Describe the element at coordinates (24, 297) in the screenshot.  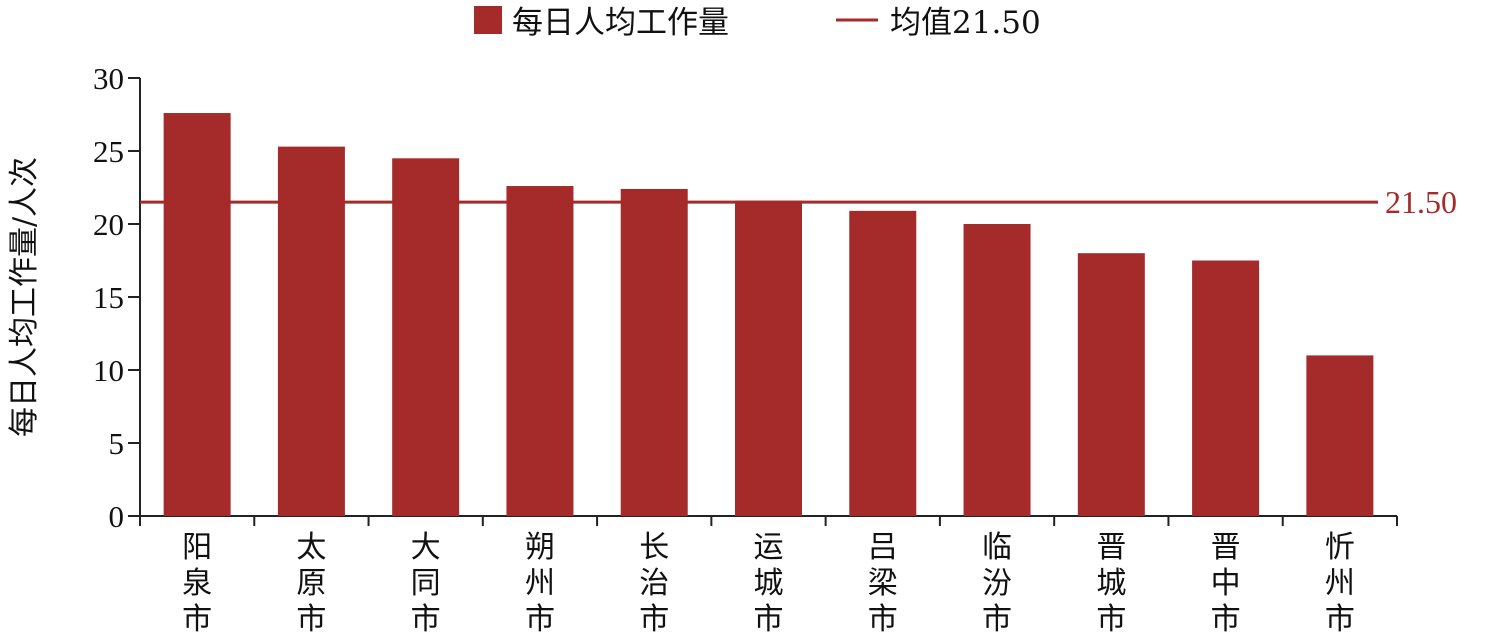
I see `y-axis-label: 每日人均工作量/人次` at that location.